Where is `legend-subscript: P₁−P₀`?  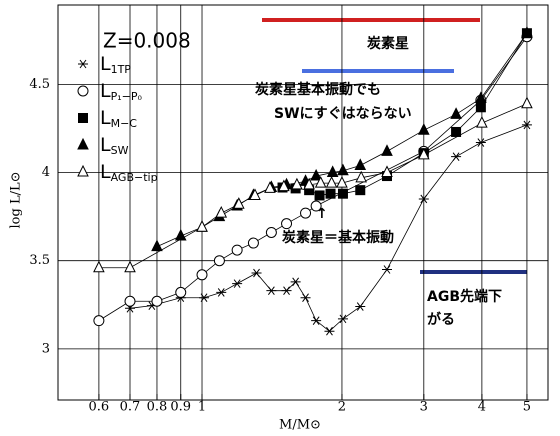 legend-subscript: P₁−P₀ is located at coordinates (127, 96).